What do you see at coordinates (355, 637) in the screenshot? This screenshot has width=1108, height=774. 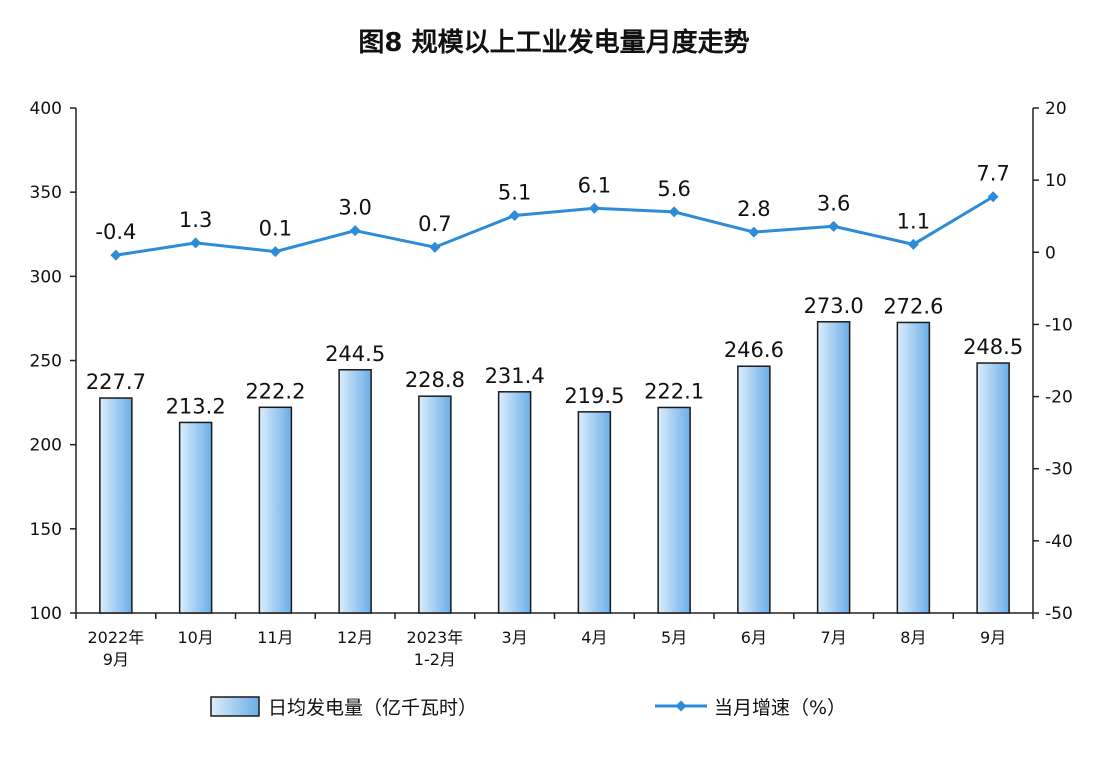 I see `x-tick-label: 12月` at bounding box center [355, 637].